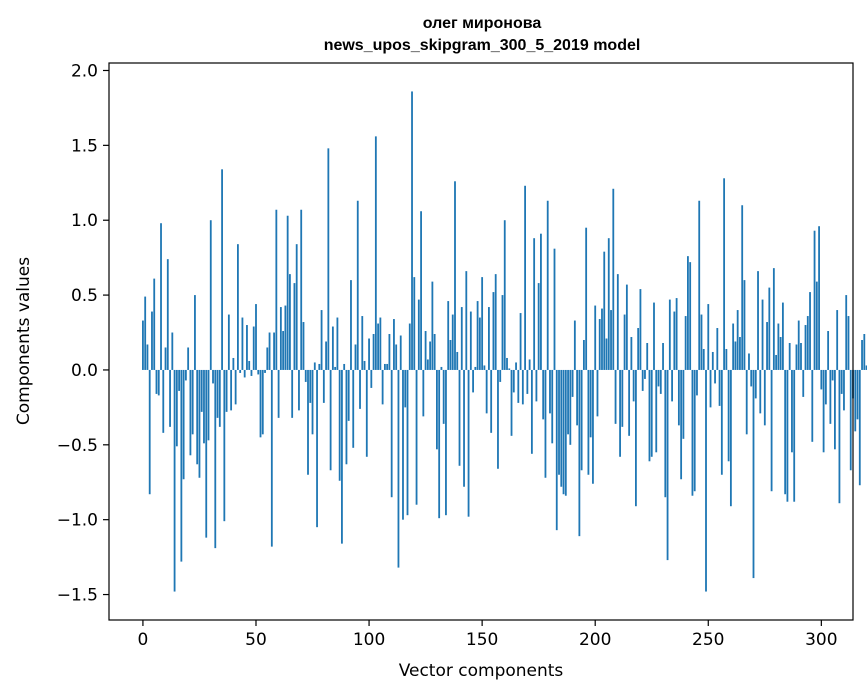  I want to click on y-tick-label: 1.5, so click(84, 146).